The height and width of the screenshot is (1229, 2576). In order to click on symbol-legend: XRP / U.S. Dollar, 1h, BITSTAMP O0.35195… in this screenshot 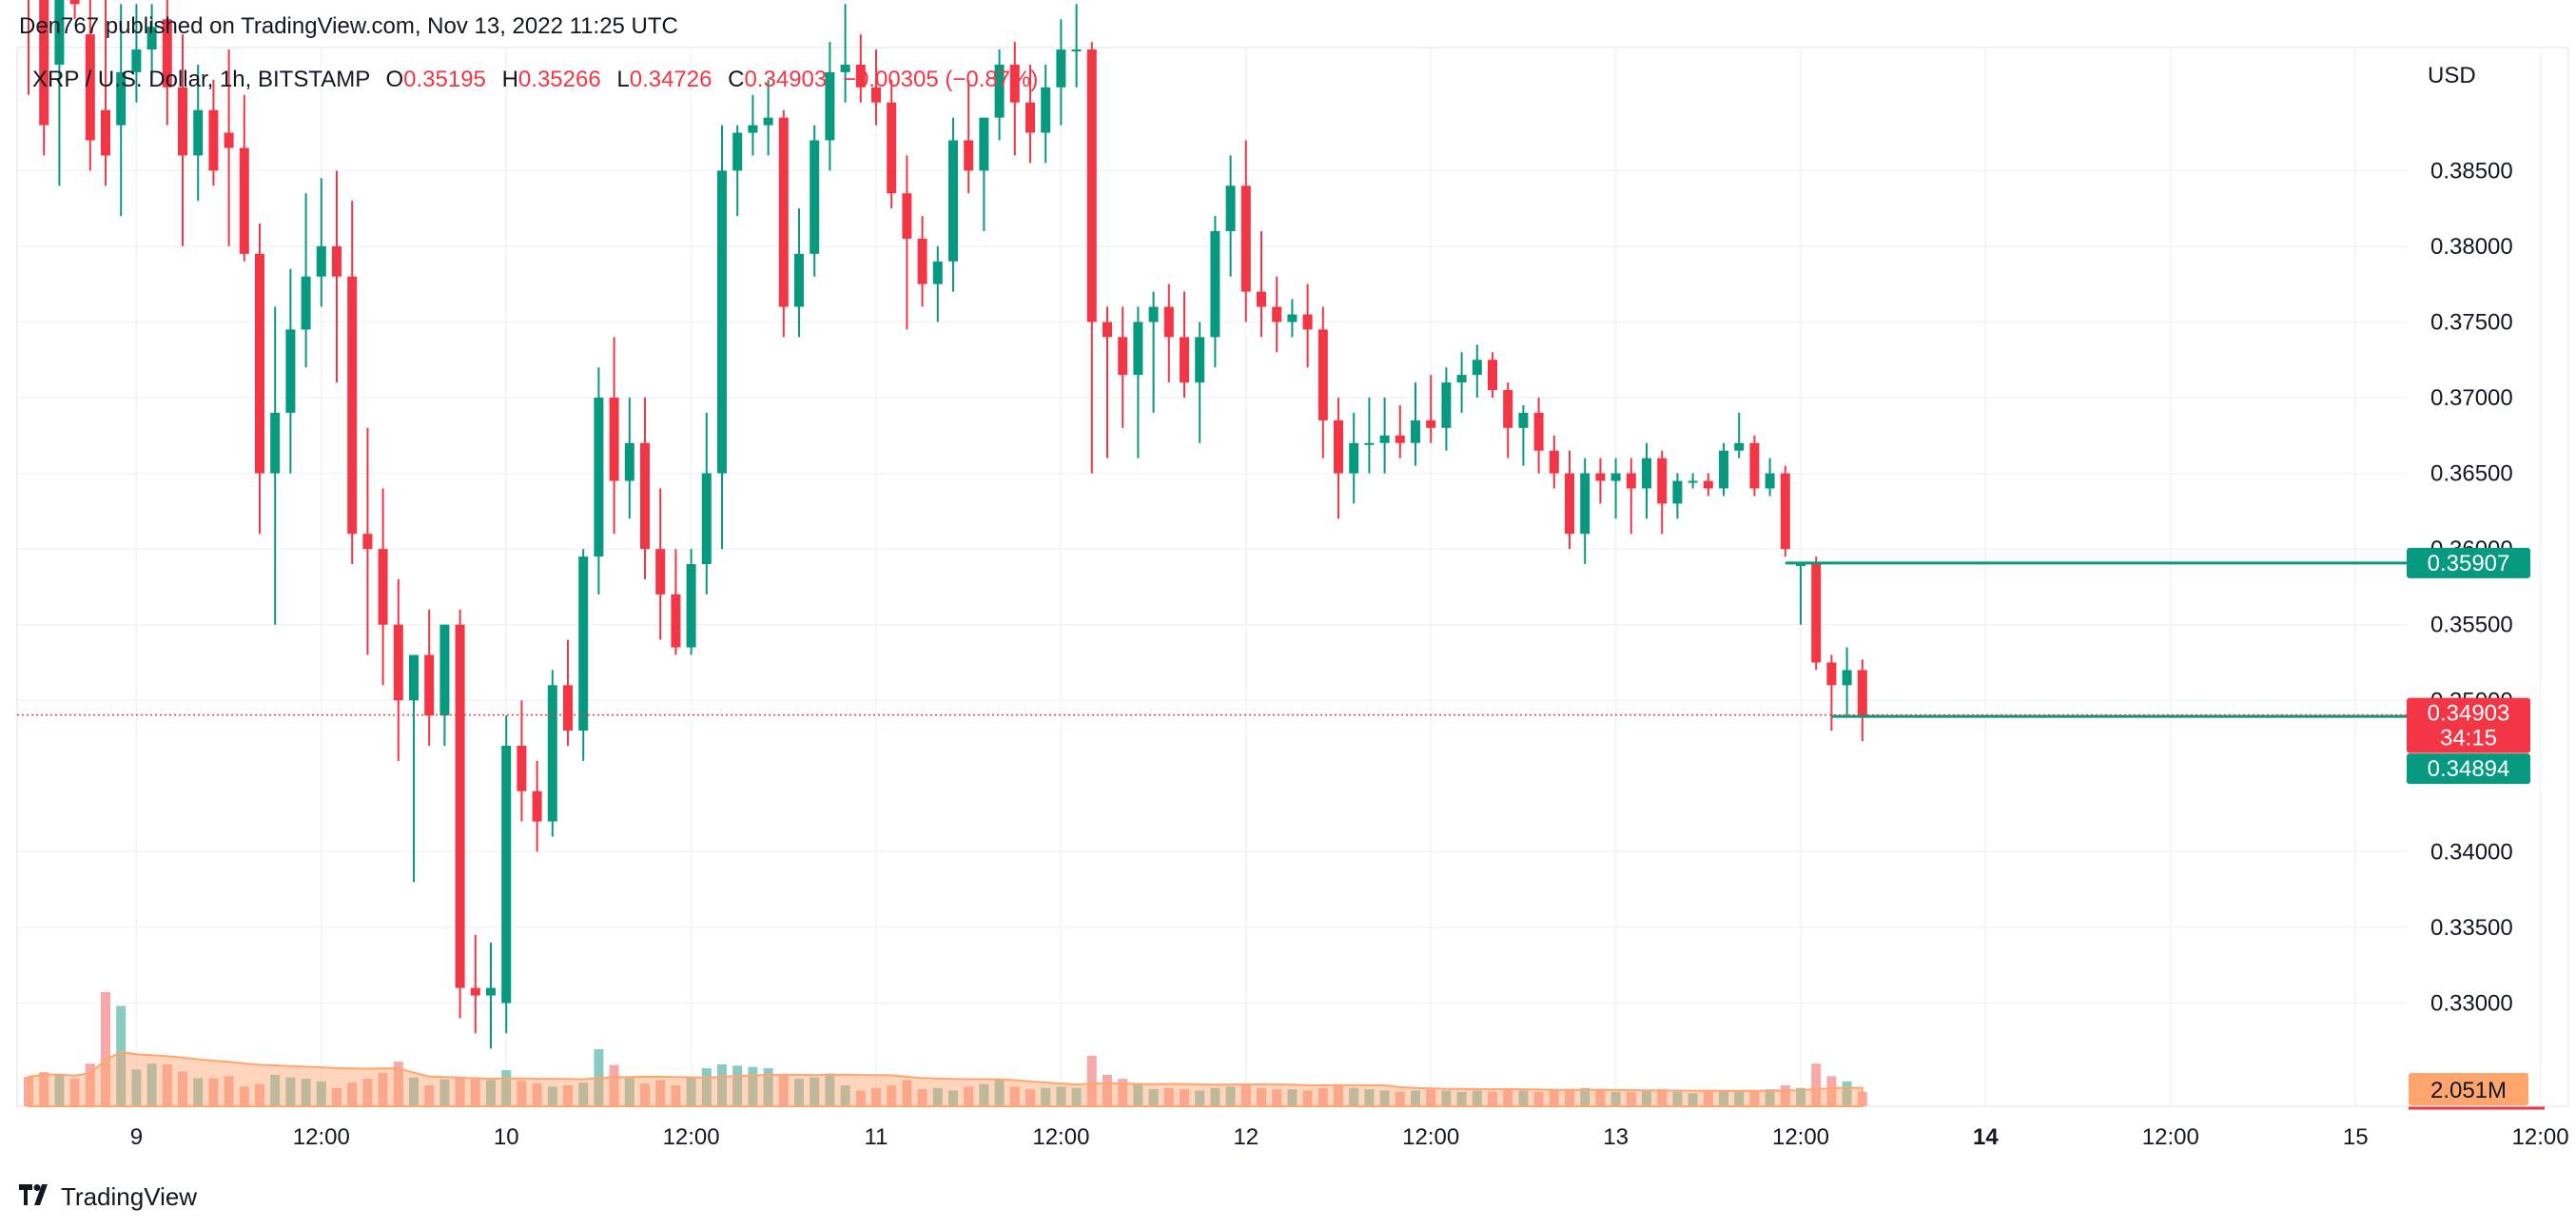, I will do `click(535, 80)`.